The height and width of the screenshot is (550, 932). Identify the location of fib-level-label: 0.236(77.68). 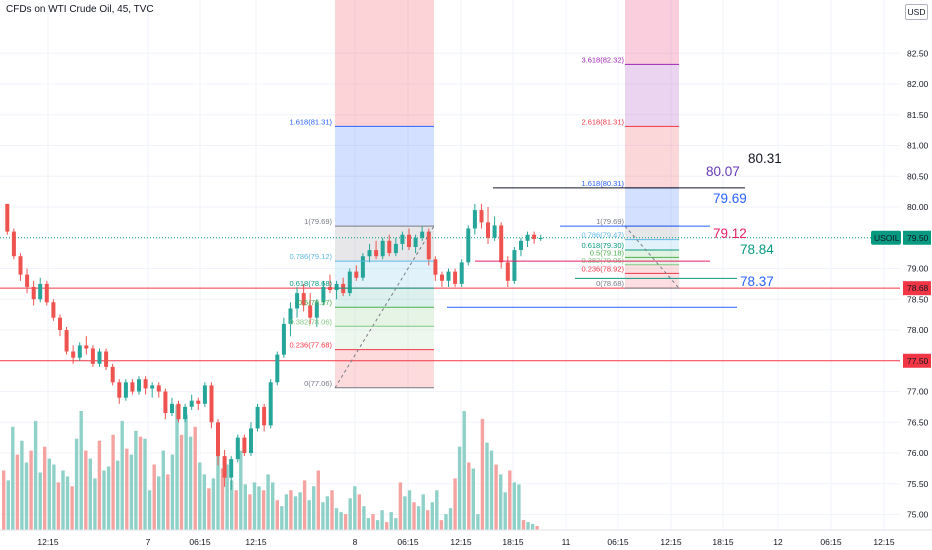
(310, 345).